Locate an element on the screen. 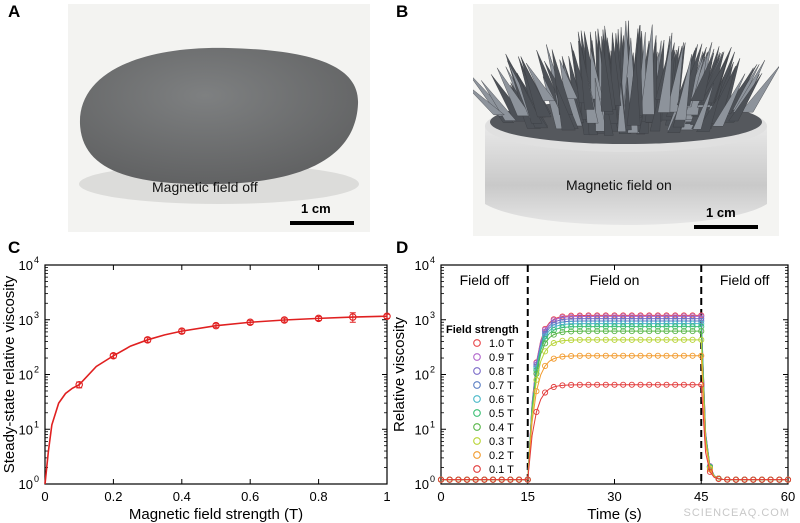 This screenshot has height=523, width=800. y-tick-exponent: 4 is located at coordinates (432, 260).